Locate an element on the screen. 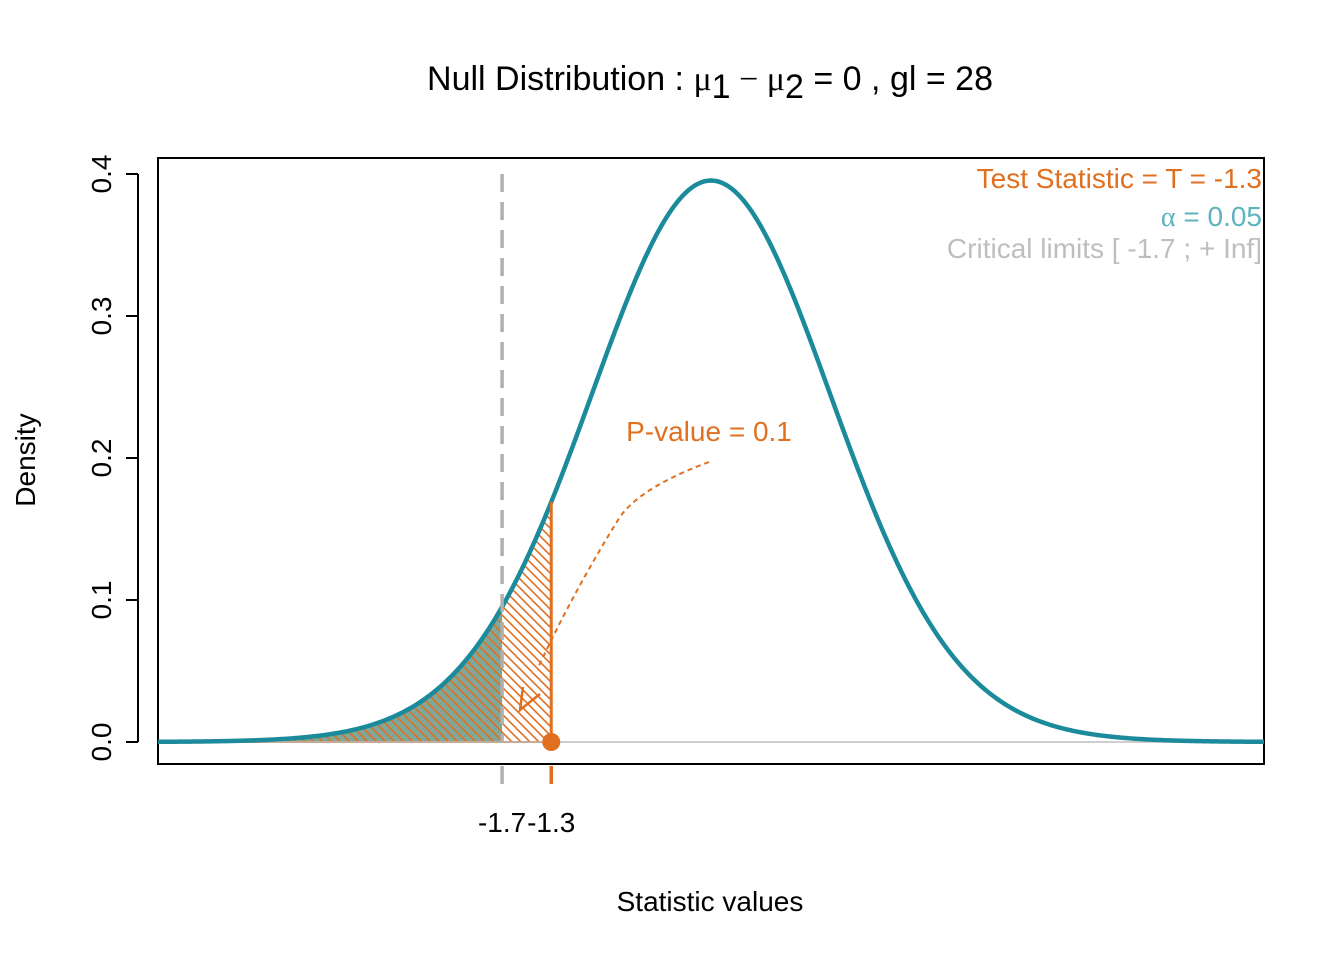 The height and width of the screenshot is (960, 1344). title-sub-1: 1 is located at coordinates (721, 87).